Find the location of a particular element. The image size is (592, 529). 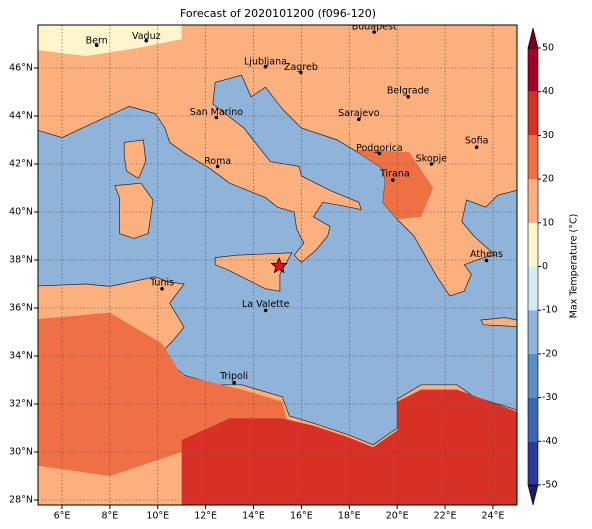

colorbar-tick-label: -30 is located at coordinates (550, 397).